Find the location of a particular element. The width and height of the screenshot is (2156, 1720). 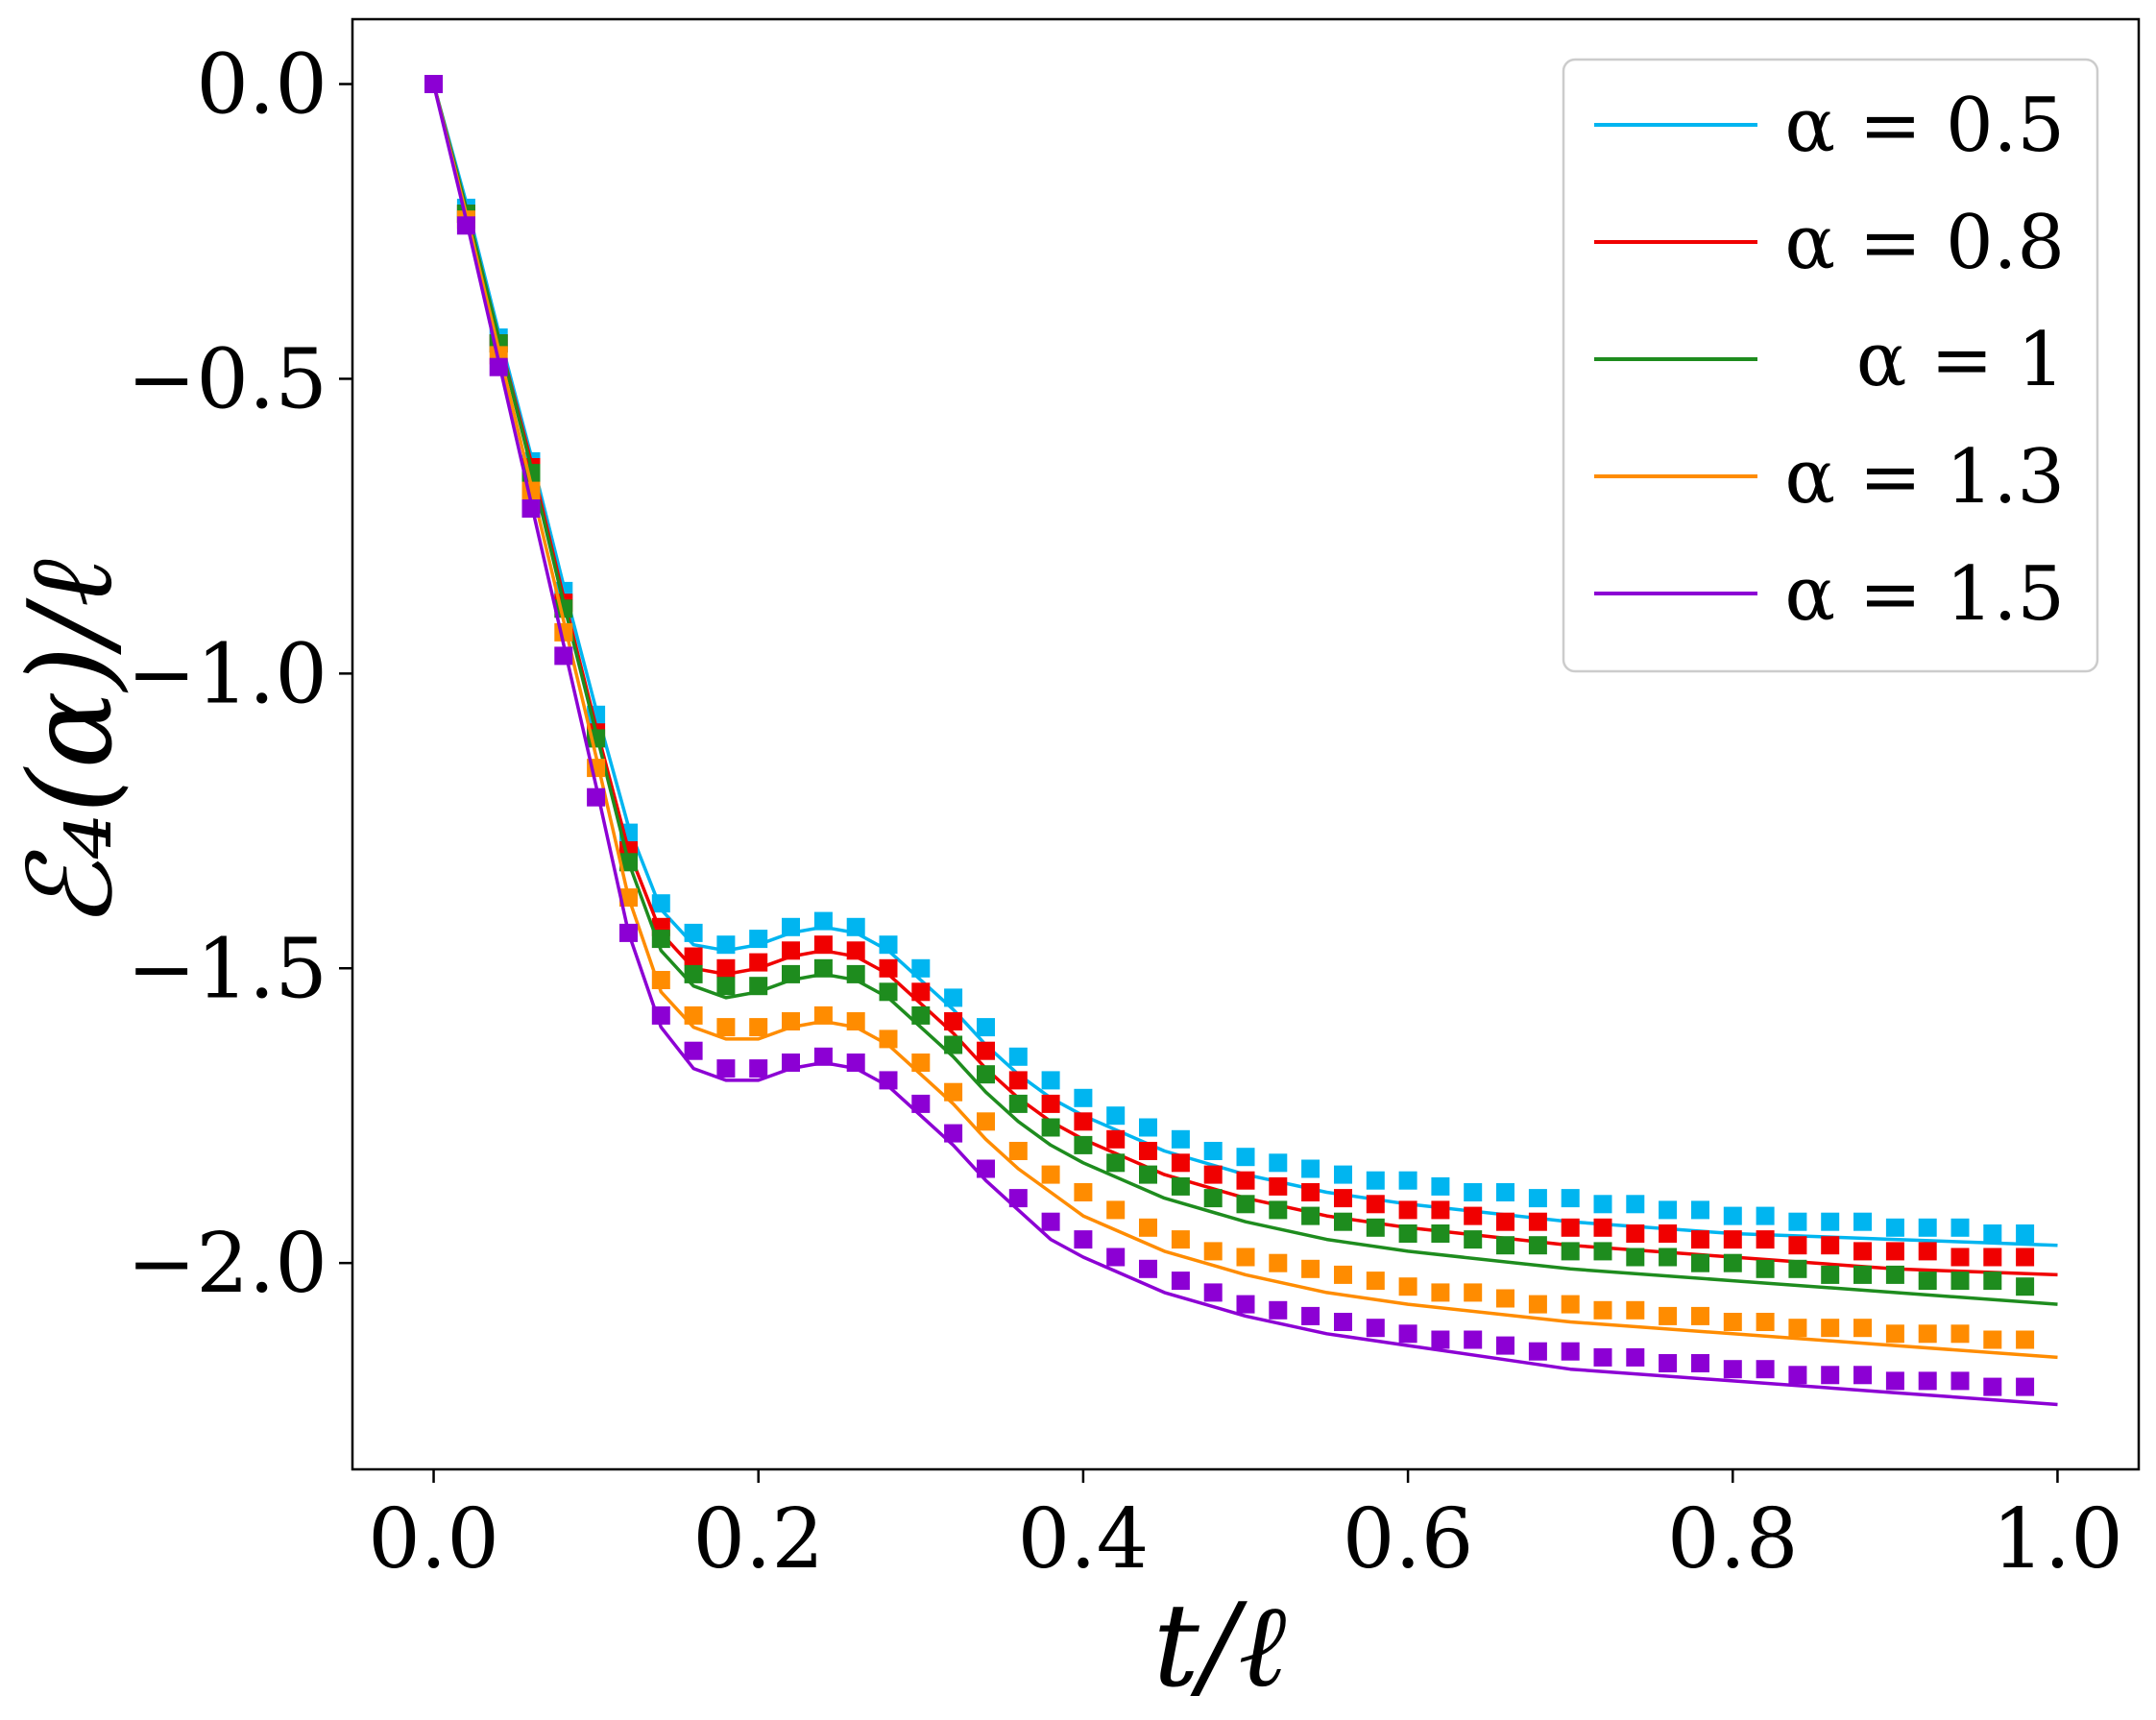

legend-entry: α = 0.5 is located at coordinates (1829, 126).